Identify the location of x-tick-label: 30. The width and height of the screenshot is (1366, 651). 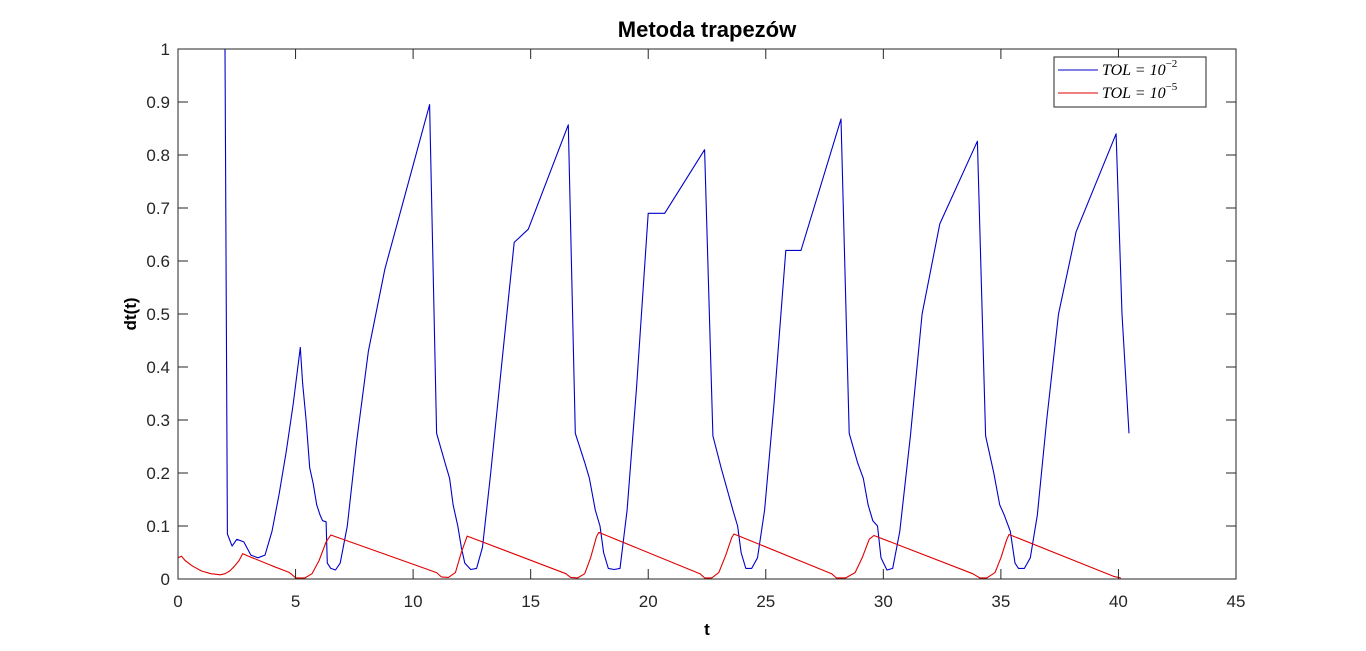
(883, 601).